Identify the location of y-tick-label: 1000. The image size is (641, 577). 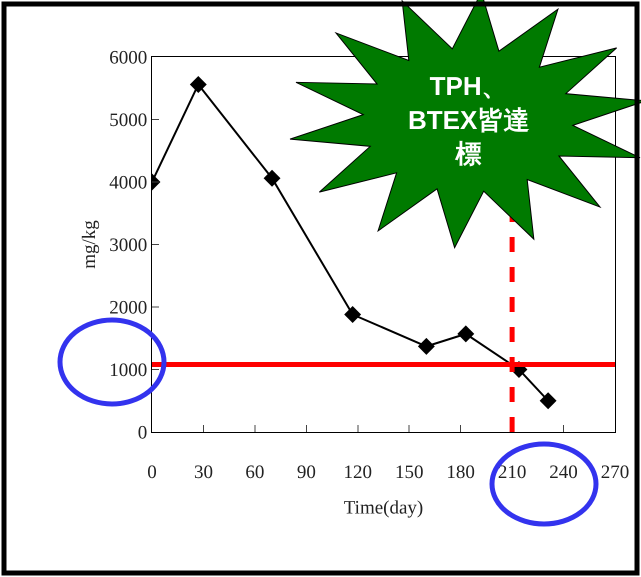
(128, 371).